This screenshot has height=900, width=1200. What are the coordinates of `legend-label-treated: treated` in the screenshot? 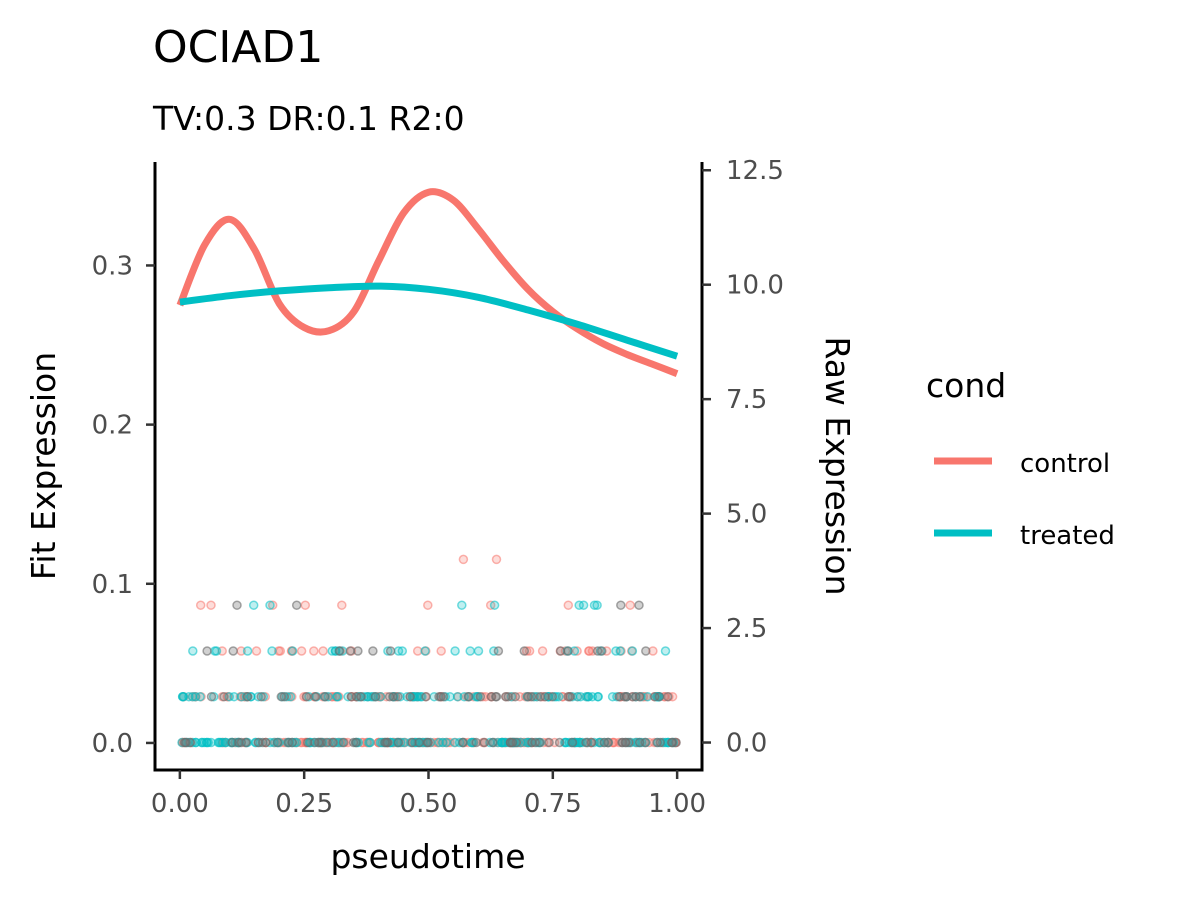 It's located at (1067, 536).